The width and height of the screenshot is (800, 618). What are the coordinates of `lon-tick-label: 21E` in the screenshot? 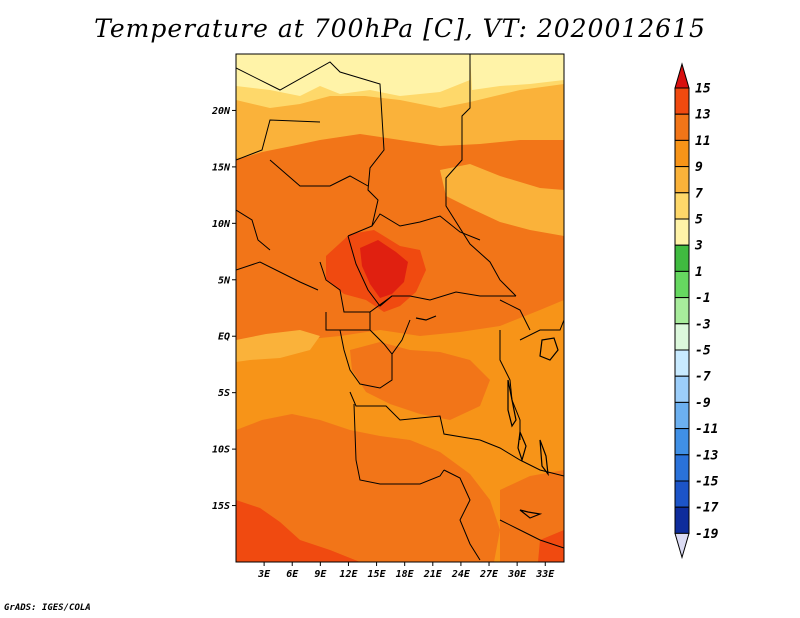 It's located at (433, 574).